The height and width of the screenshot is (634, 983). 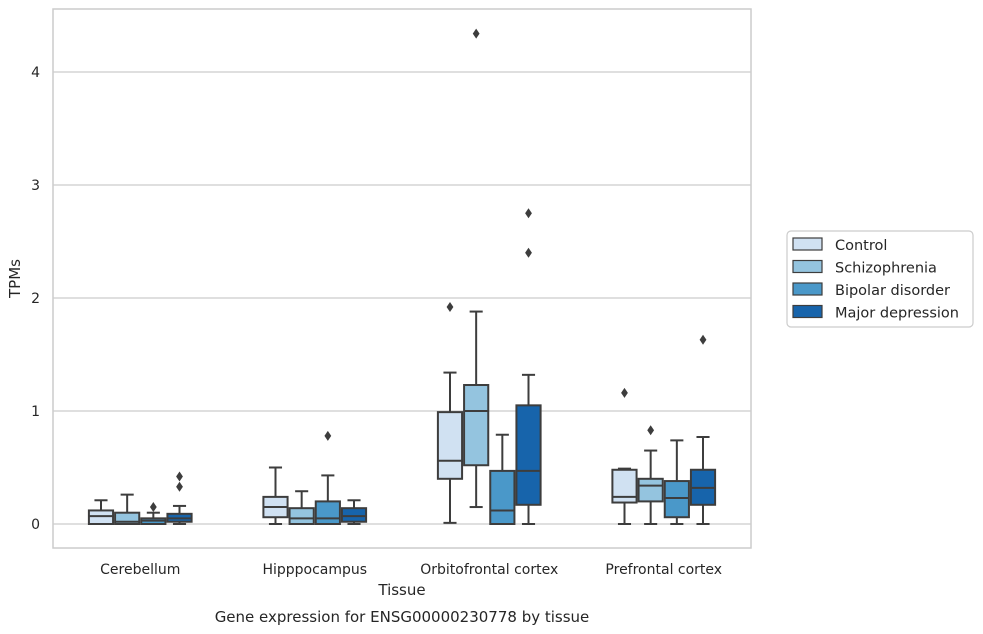 What do you see at coordinates (15, 279) in the screenshot?
I see `y-axis-label: TPMs` at bounding box center [15, 279].